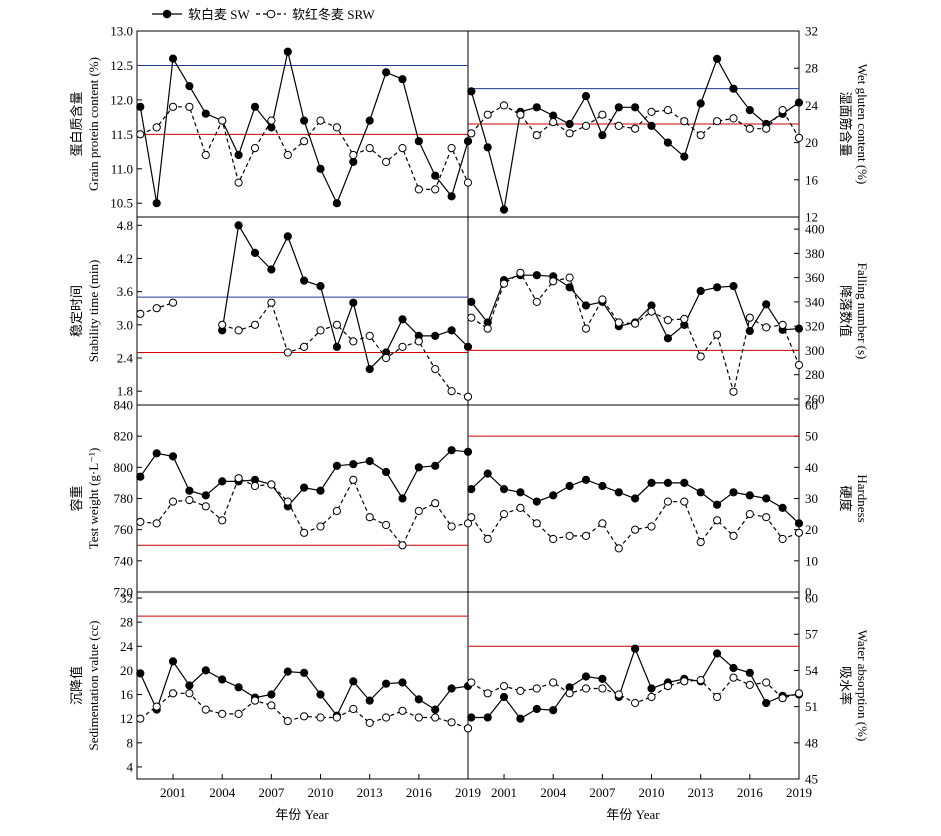  What do you see at coordinates (219, 14) in the screenshot?
I see `legend-sw-label: 软白麦 SW` at bounding box center [219, 14].